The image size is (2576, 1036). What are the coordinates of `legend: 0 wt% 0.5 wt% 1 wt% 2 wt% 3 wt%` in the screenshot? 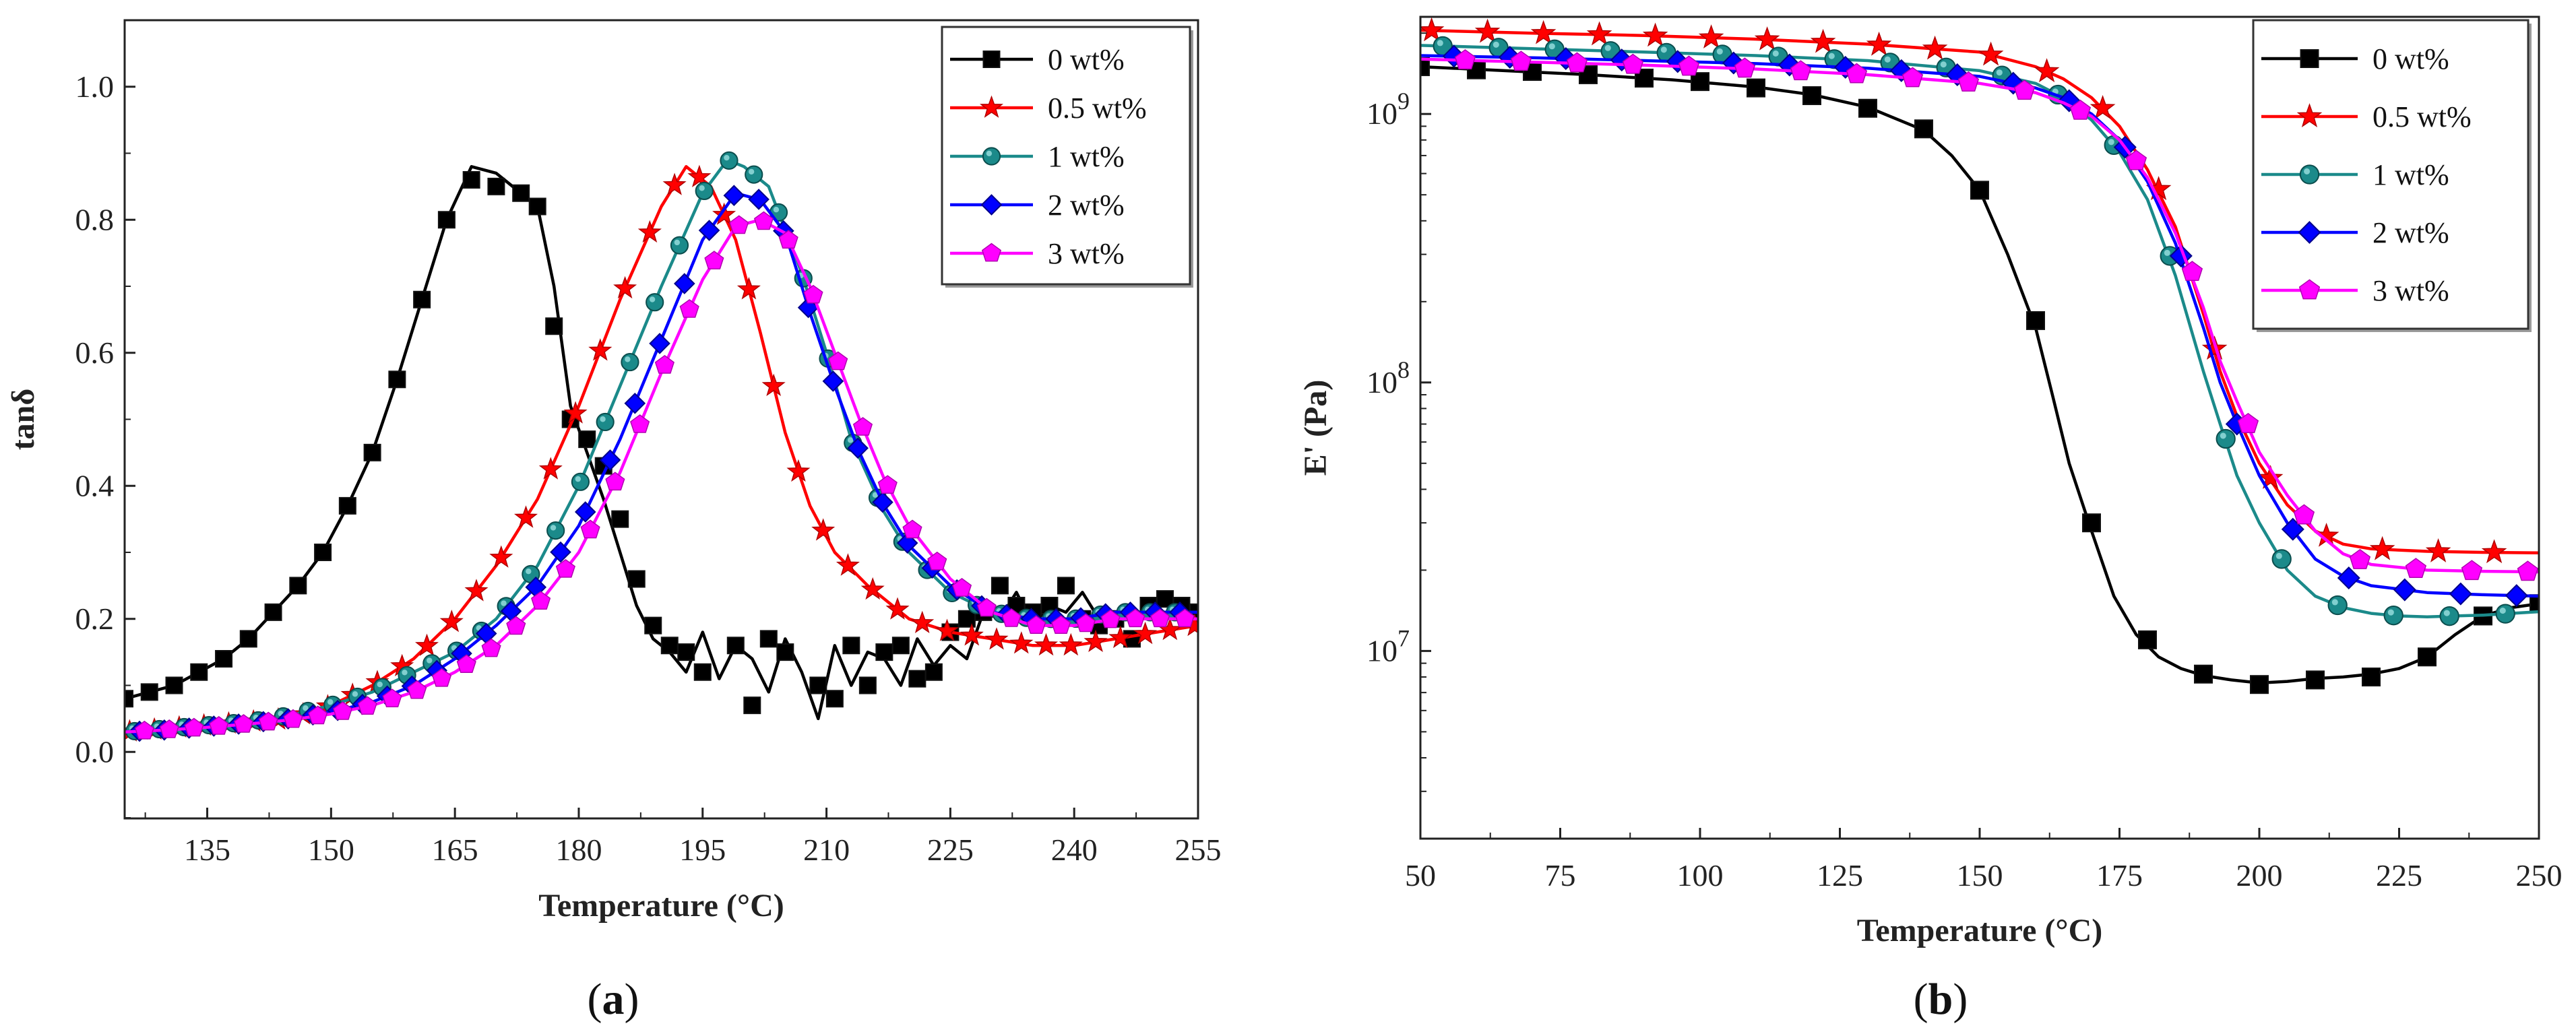 It's located at (2391, 174).